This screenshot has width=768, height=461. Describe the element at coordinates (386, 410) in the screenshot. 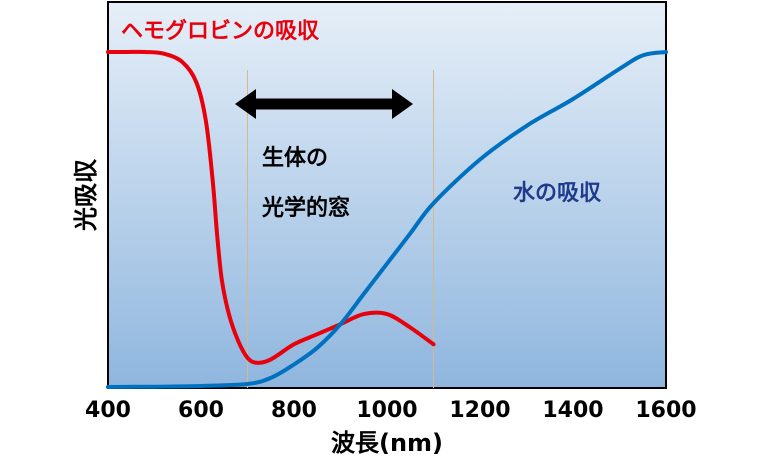

I see `x-tick-label: 1000` at that location.